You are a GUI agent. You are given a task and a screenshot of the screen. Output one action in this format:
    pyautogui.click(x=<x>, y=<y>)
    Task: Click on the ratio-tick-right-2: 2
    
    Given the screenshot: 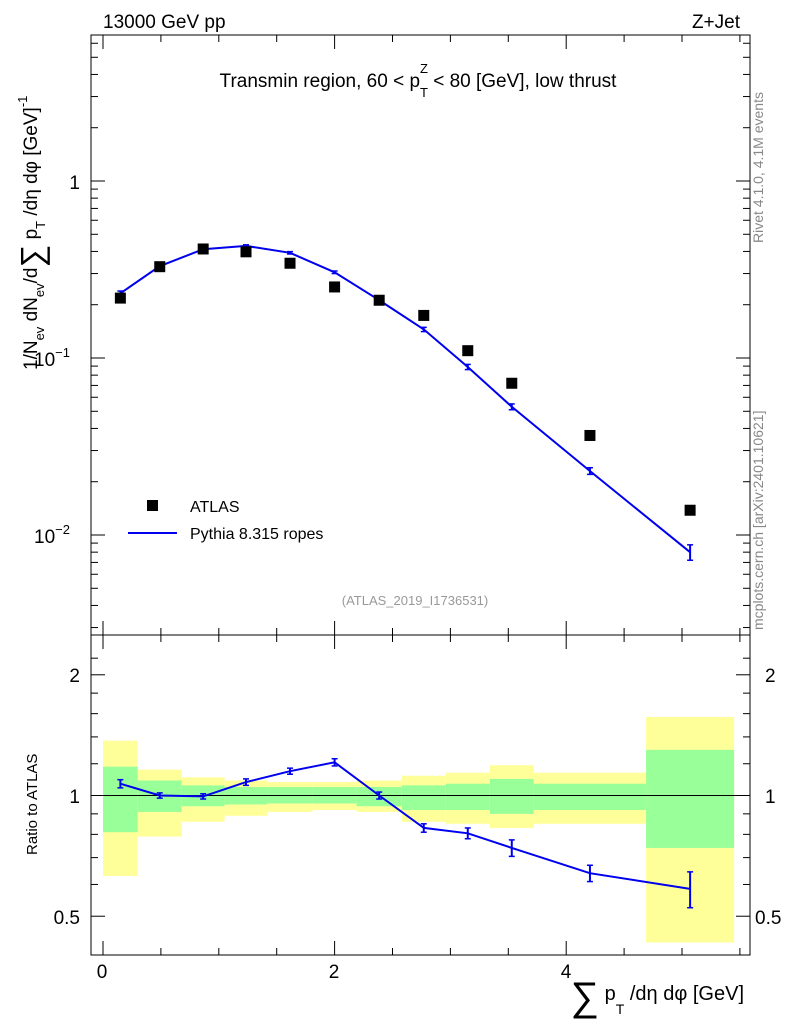 What is the action you would take?
    pyautogui.click(x=770, y=676)
    